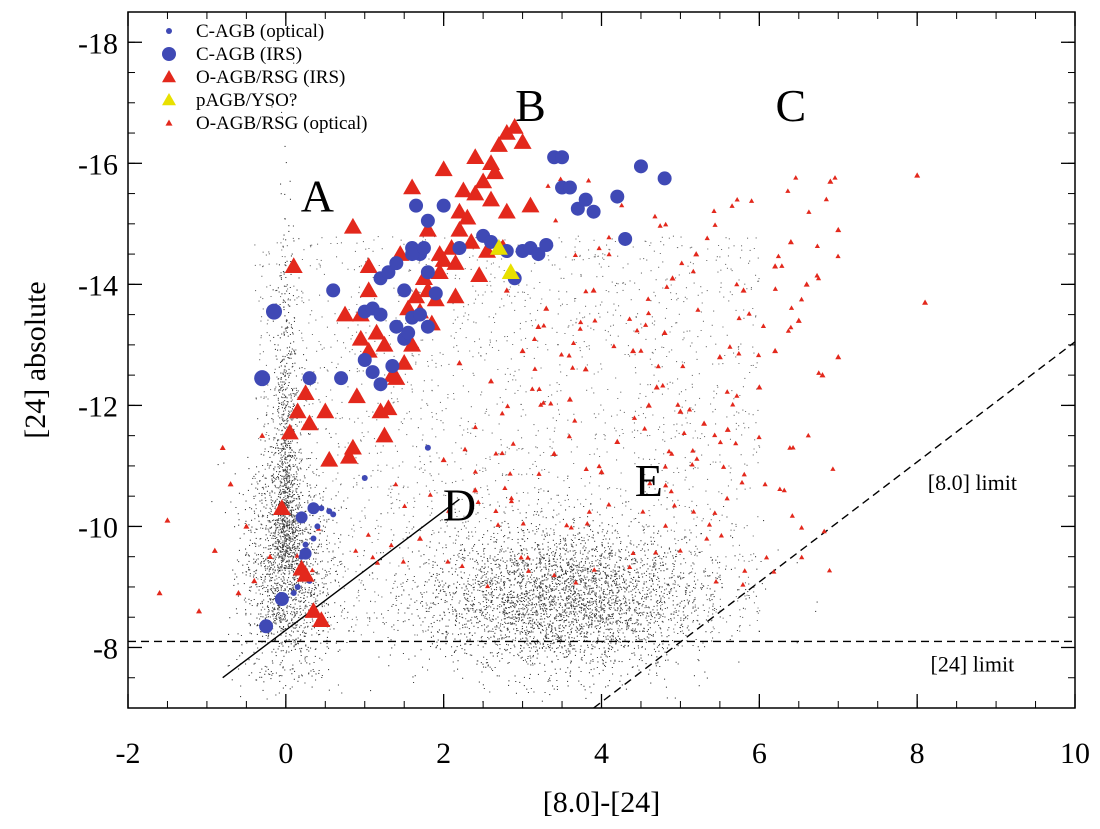 The height and width of the screenshot is (829, 1100). What do you see at coordinates (488, 586) in the screenshot?
I see `point-r203` at bounding box center [488, 586].